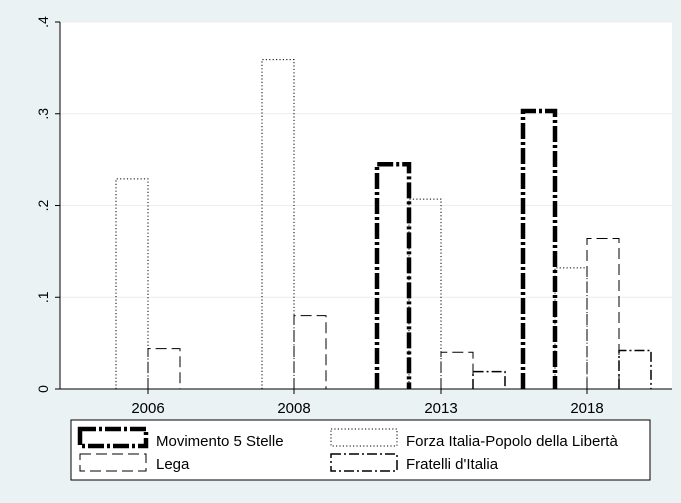 The image size is (681, 503). What do you see at coordinates (43, 389) in the screenshot?
I see `y-tick-label: 0` at bounding box center [43, 389].